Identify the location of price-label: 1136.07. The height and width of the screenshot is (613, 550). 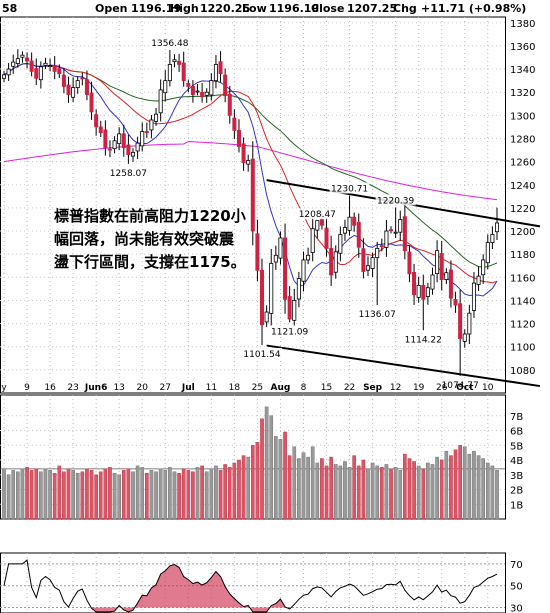
(377, 315).